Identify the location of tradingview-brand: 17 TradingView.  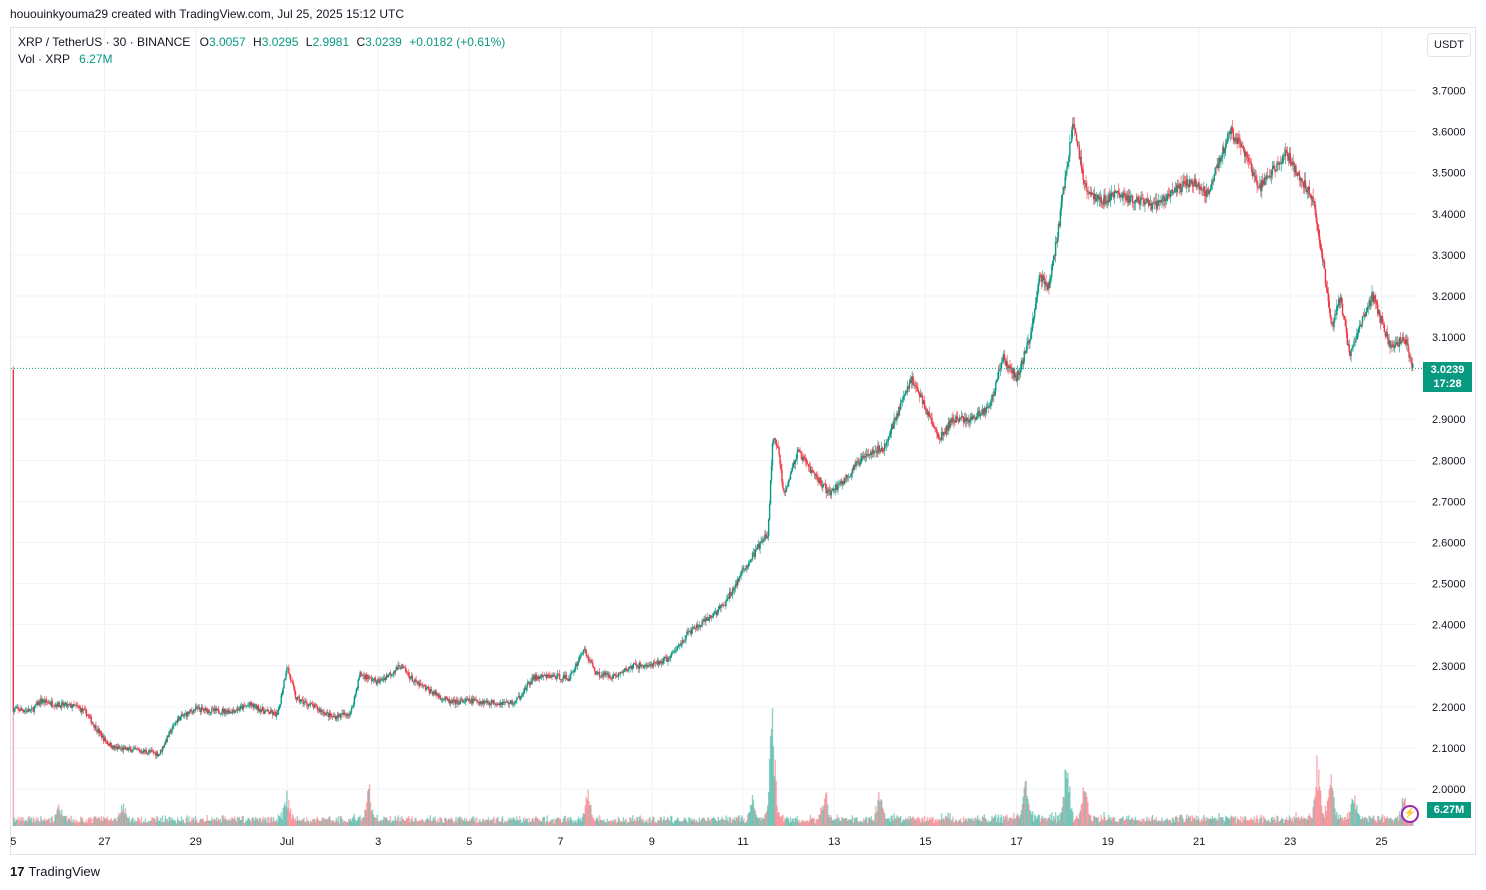
(55, 871).